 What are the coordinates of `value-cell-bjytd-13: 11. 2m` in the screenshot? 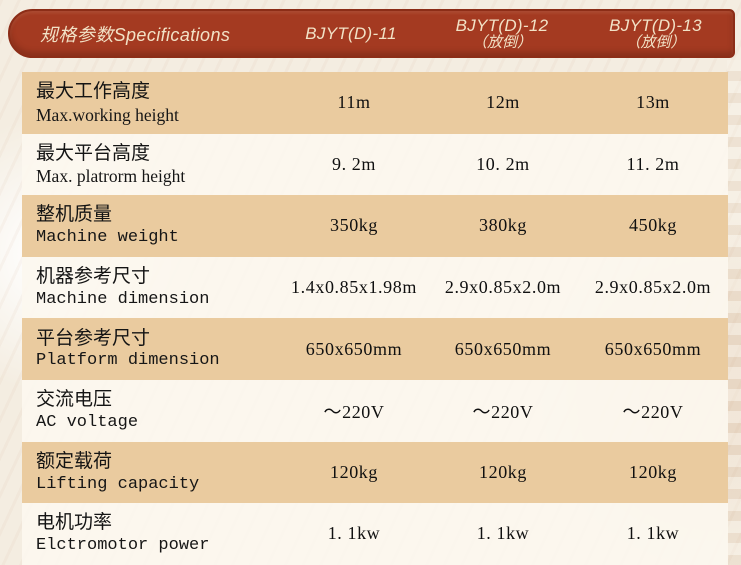 It's located at (653, 163).